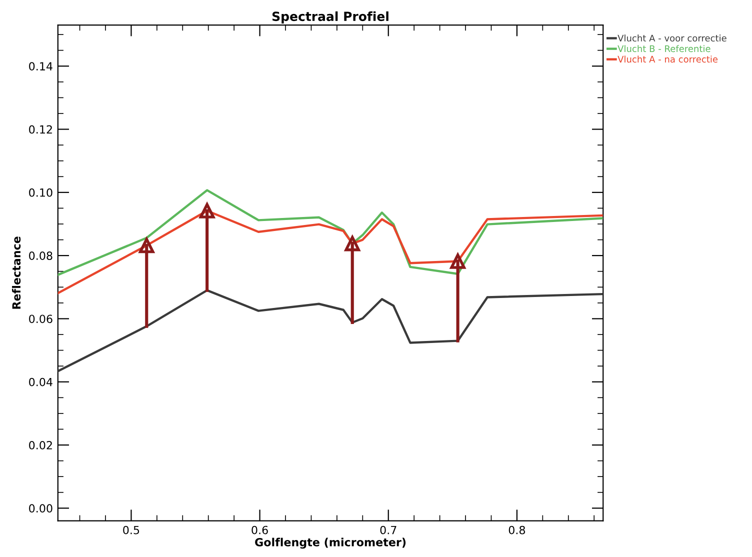 Image resolution: width=752 pixels, height=557 pixels. I want to click on y-tick-label: 0.06, so click(40, 319).